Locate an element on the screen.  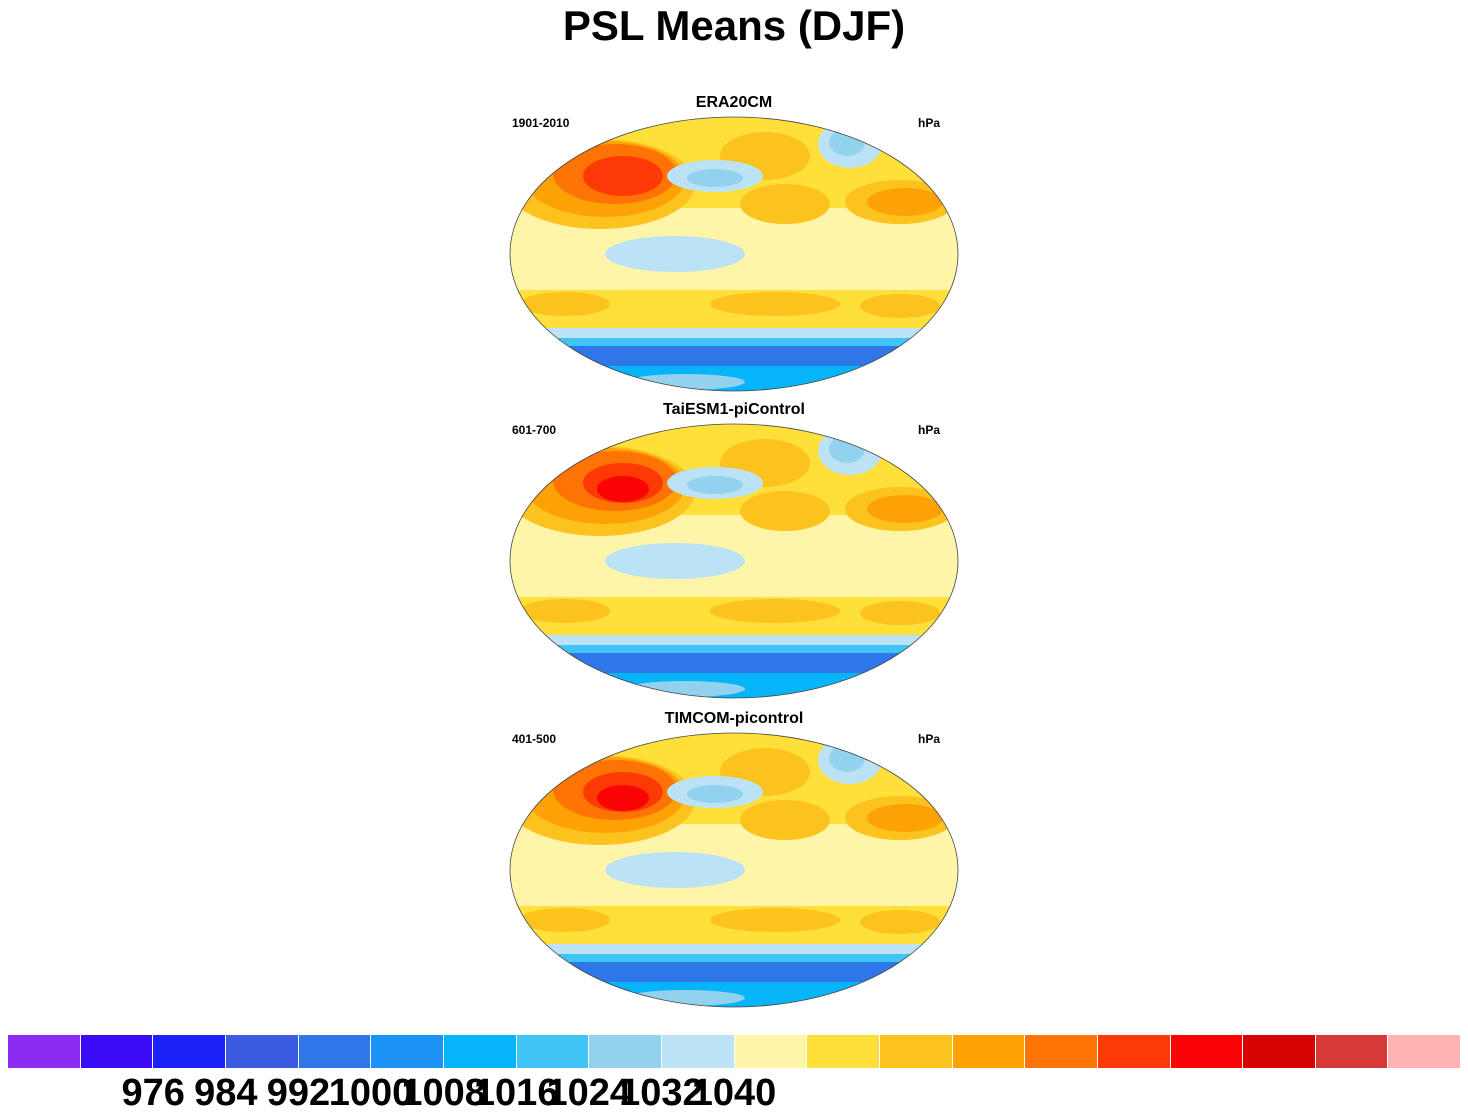
colorbar-tick-label: 1008 is located at coordinates (443, 1093).